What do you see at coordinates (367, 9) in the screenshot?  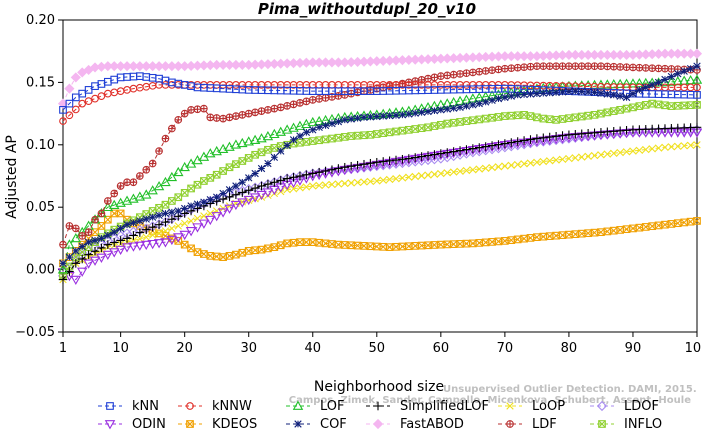 I see `chart-title: Pima_withoutdupl_20_v10` at bounding box center [367, 9].